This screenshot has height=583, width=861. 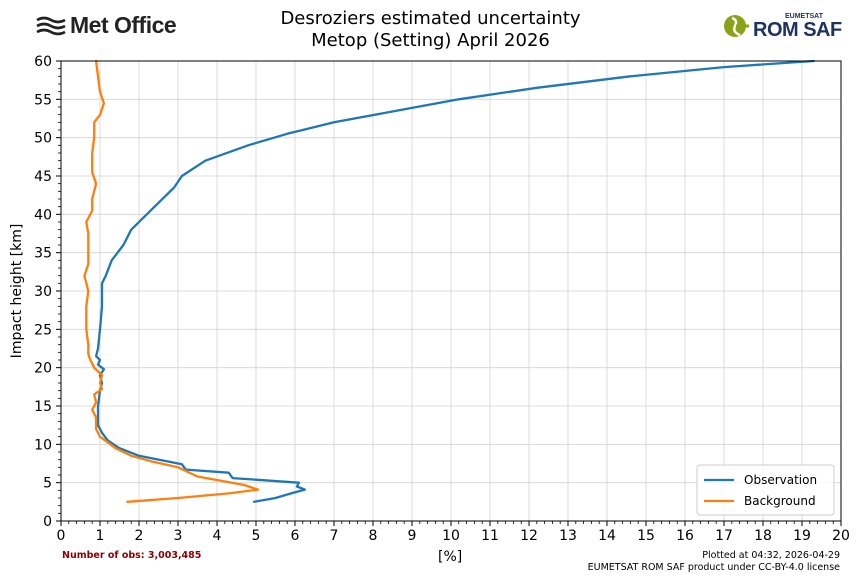 What do you see at coordinates (217, 536) in the screenshot?
I see `x-tick-label: 4` at bounding box center [217, 536].